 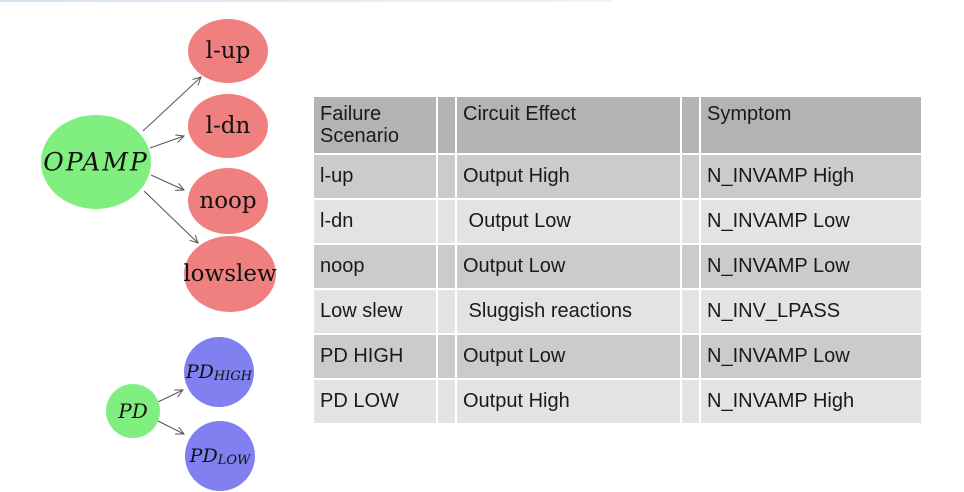 I want to click on node-lup-label: l-up, so click(x=228, y=51).